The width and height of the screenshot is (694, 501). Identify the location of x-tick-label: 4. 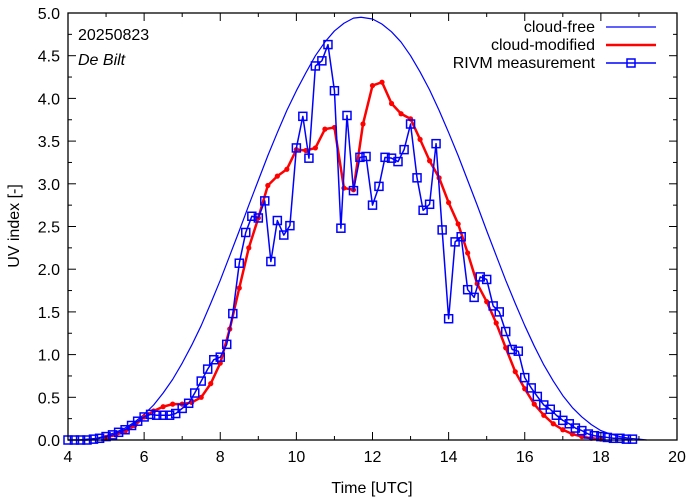
(68, 457).